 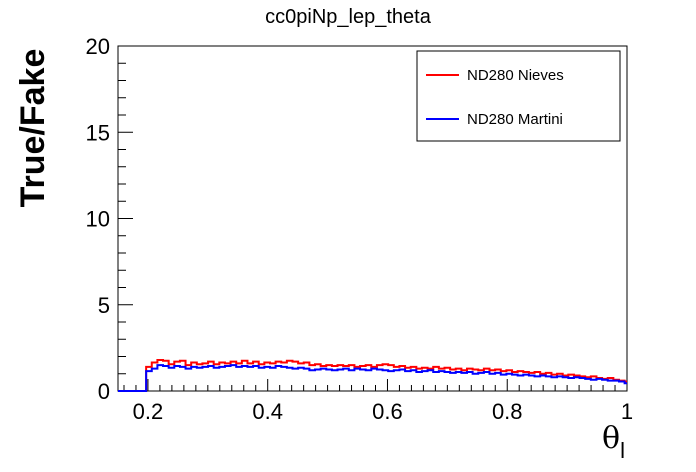 I want to click on legend-label-martini: ND280 Martini, so click(x=515, y=119).